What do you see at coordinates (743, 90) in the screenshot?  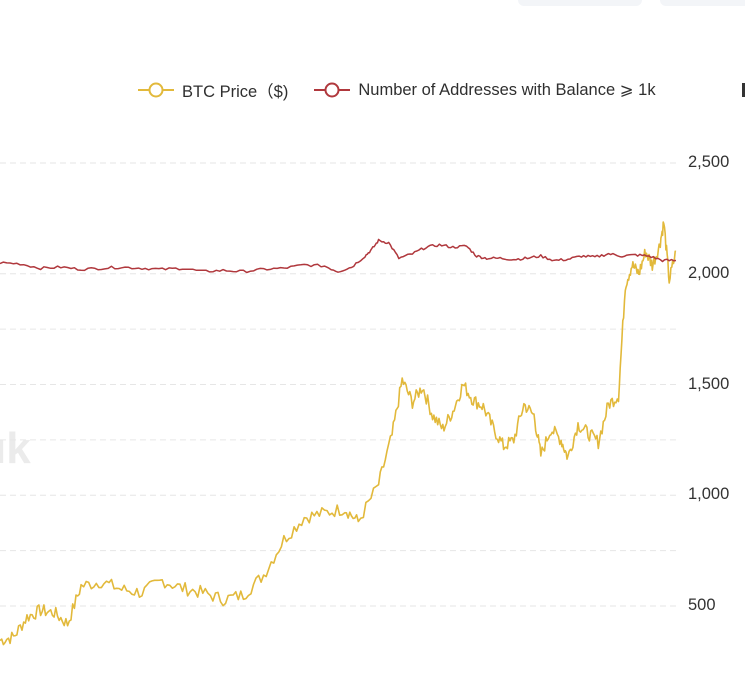 I see `legend-overflow-marker` at bounding box center [743, 90].